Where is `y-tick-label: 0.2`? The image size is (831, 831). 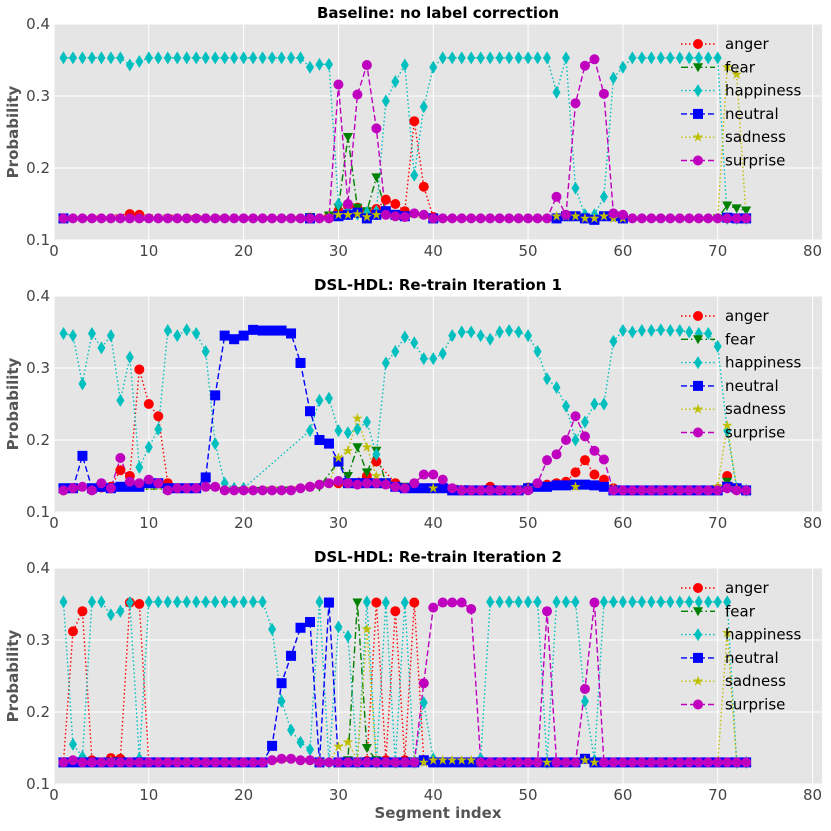
y-tick-label: 0.2 is located at coordinates (38, 168).